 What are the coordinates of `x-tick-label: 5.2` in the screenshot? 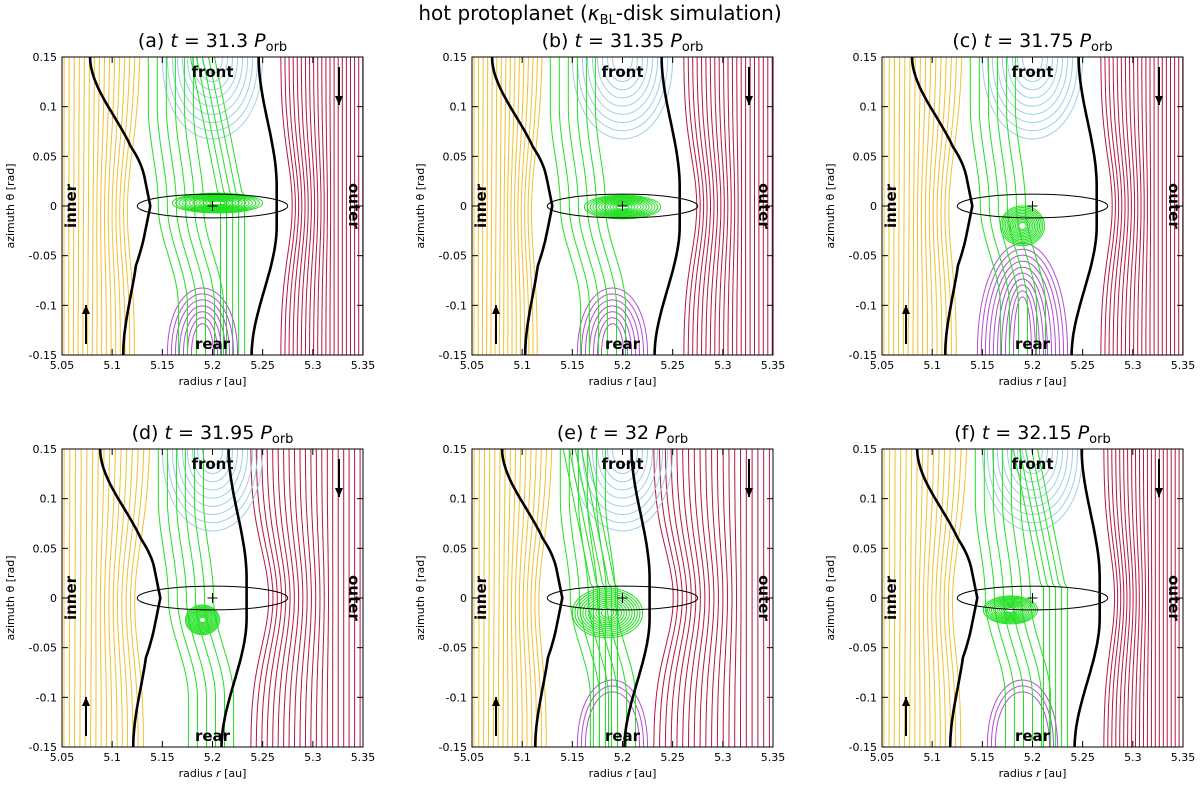 It's located at (1033, 365).